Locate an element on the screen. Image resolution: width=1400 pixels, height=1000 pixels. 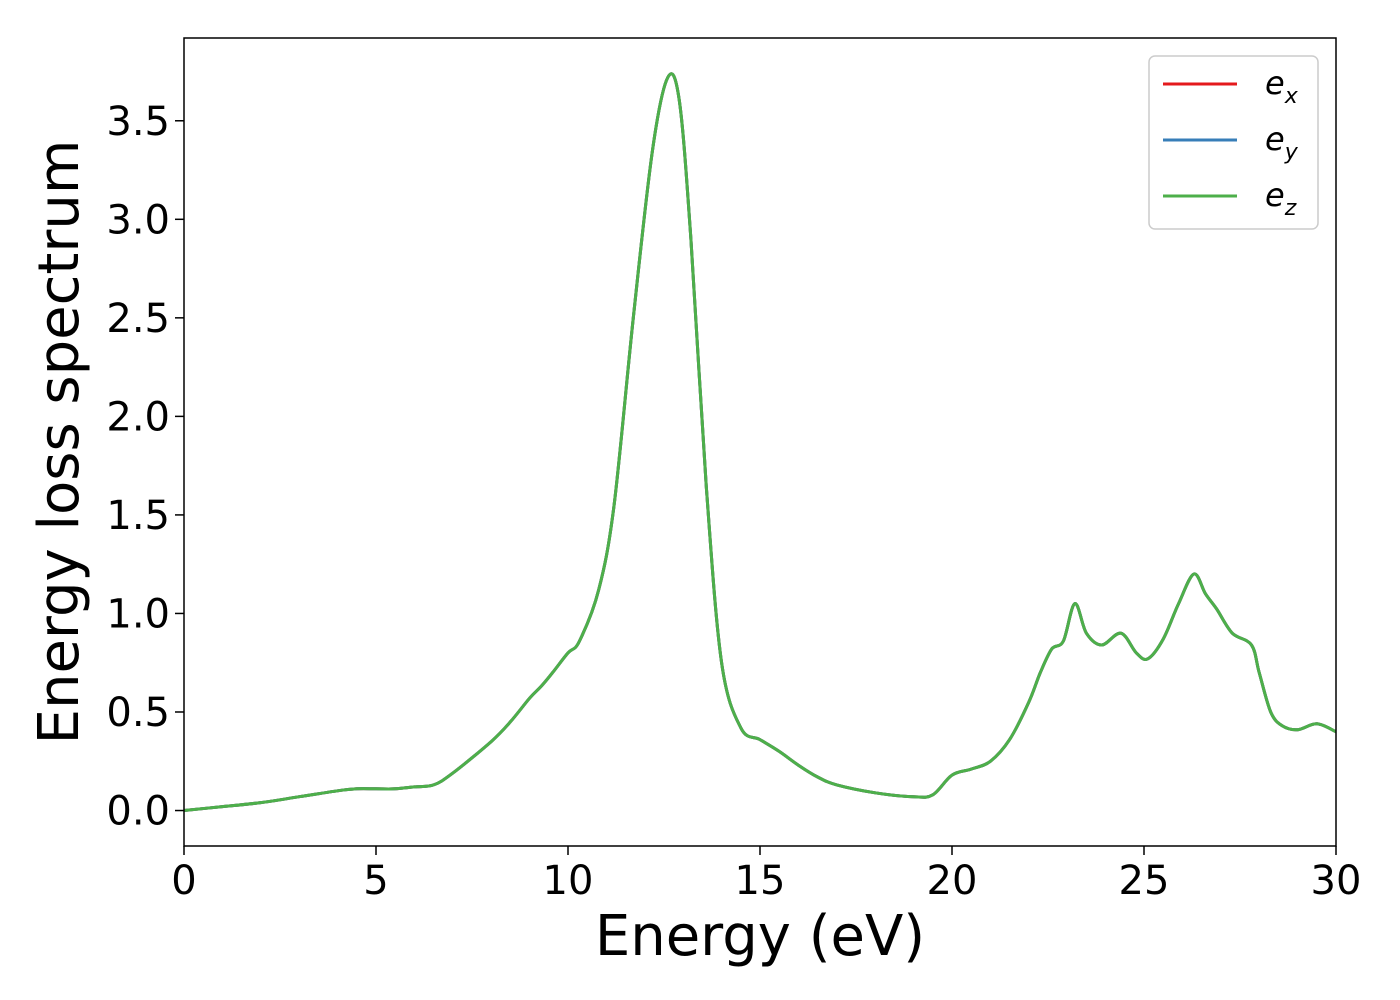
y-tick-label: 1.5 is located at coordinates (138, 516).